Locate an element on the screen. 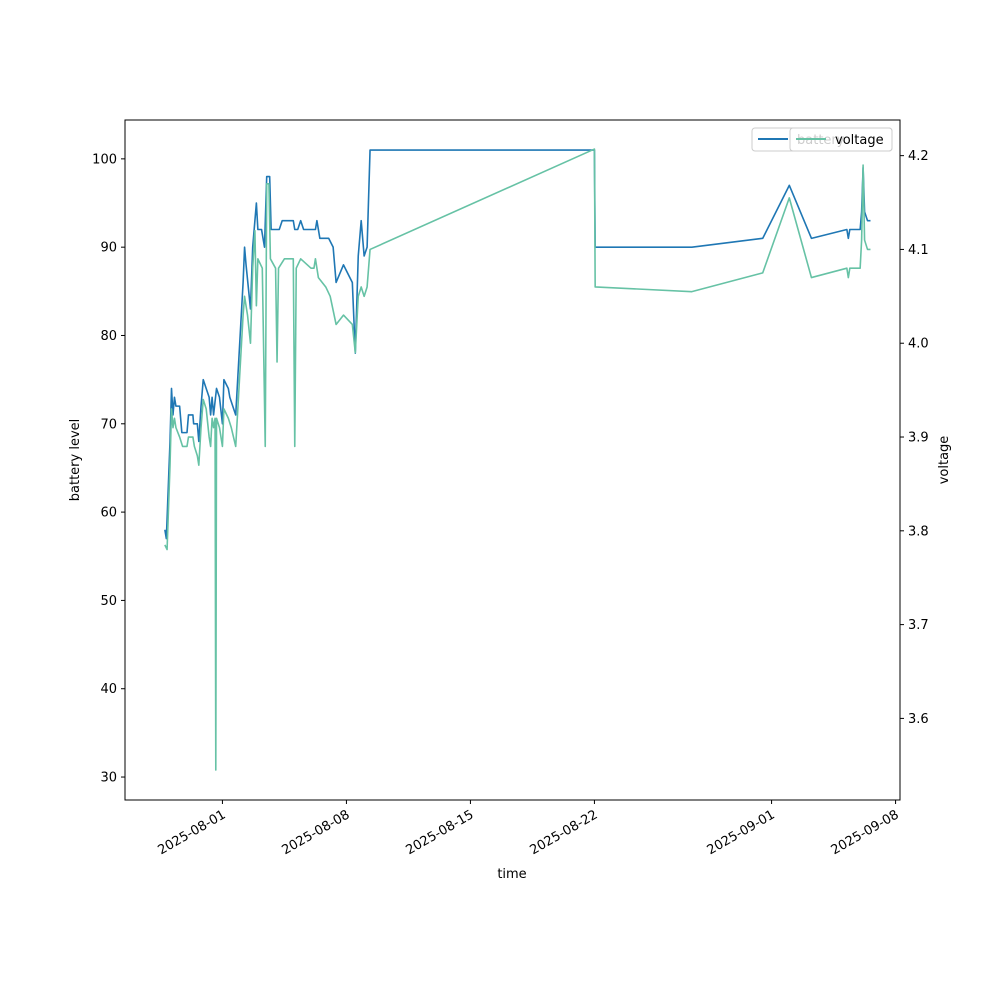 This screenshot has height=1000, width=1000. y2-tick-label: 3.8 is located at coordinates (918, 531).